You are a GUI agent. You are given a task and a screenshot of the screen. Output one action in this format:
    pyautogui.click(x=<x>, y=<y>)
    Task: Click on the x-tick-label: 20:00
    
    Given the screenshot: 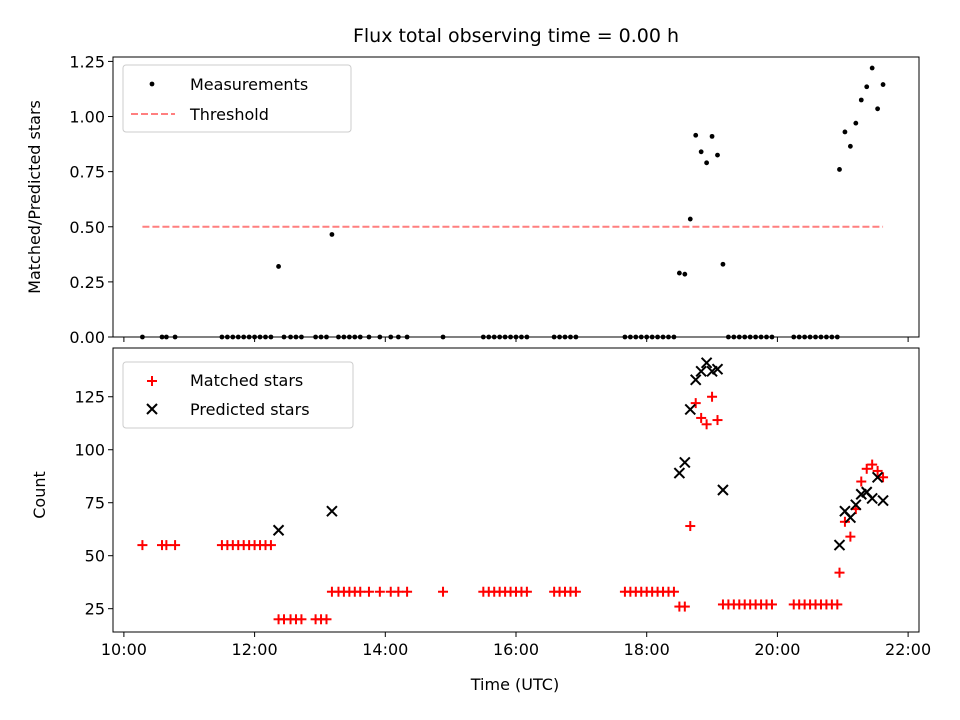 What is the action you would take?
    pyautogui.click(x=777, y=649)
    